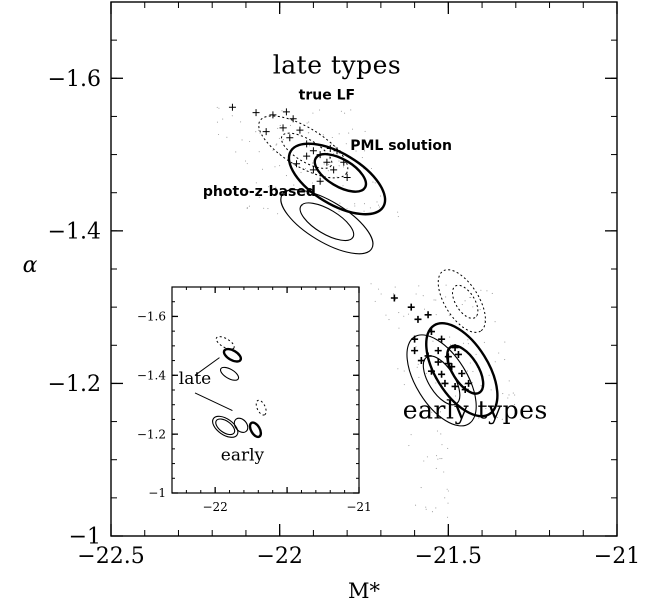  Describe the element at coordinates (279, 556) in the screenshot. I see `x-tick-label: −22` at that location.